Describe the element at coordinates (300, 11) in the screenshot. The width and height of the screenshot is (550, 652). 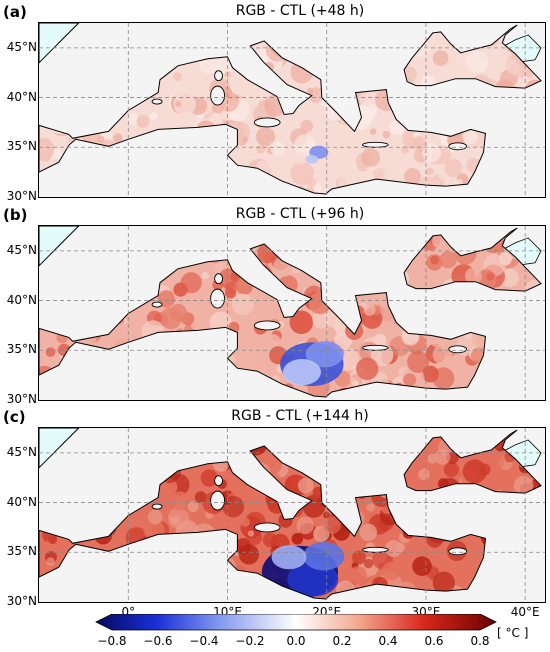
I see `panel-title: RGB - CTL (+48 h)` at that location.